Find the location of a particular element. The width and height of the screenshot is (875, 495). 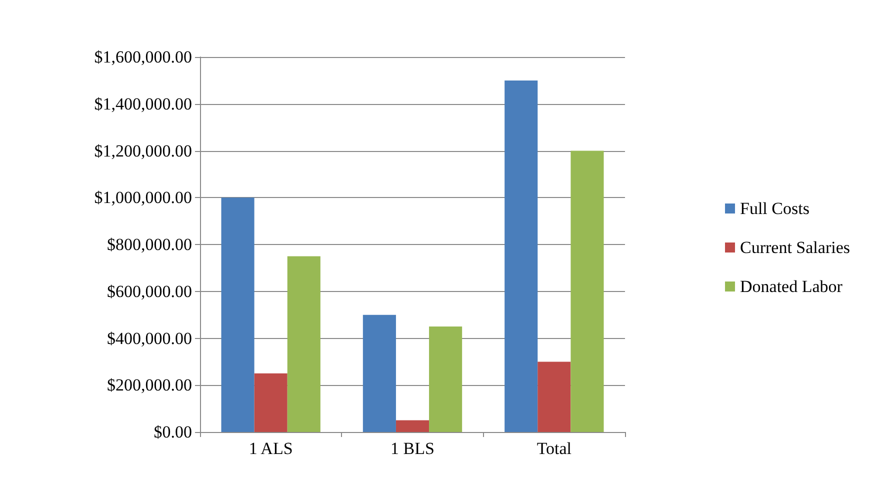

legend-label: Current Salaries is located at coordinates (795, 247).